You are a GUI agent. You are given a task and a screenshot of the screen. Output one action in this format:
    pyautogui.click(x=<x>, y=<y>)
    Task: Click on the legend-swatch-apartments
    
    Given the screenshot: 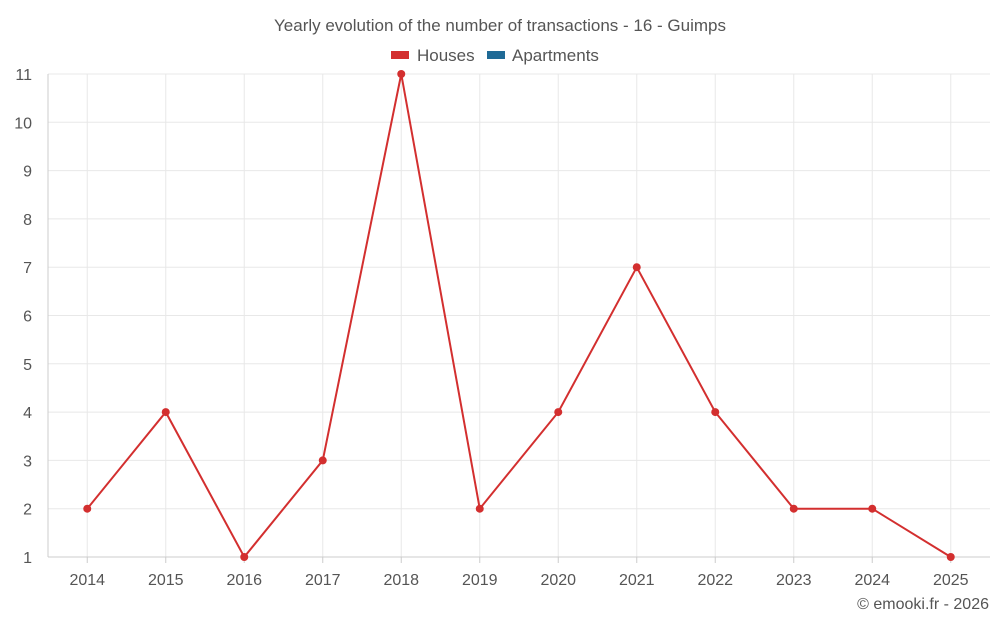 What is the action you would take?
    pyautogui.click(x=496, y=55)
    